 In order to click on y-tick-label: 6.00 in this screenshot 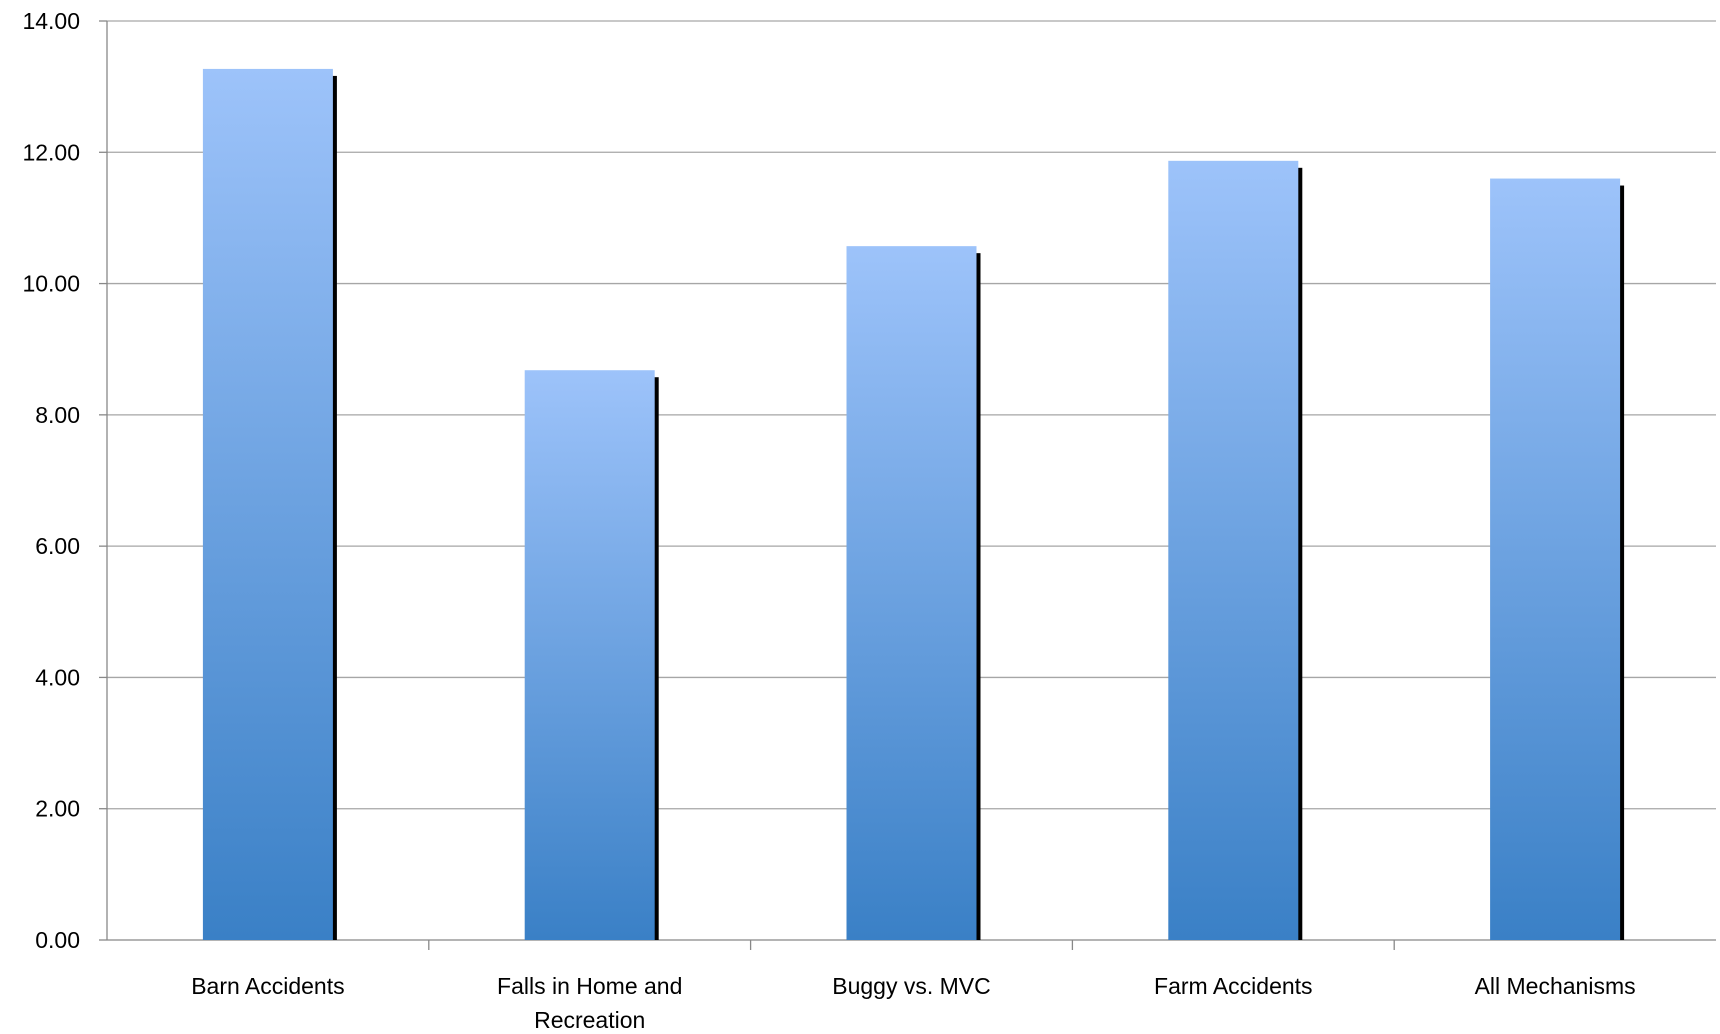, I will do `click(57, 546)`.